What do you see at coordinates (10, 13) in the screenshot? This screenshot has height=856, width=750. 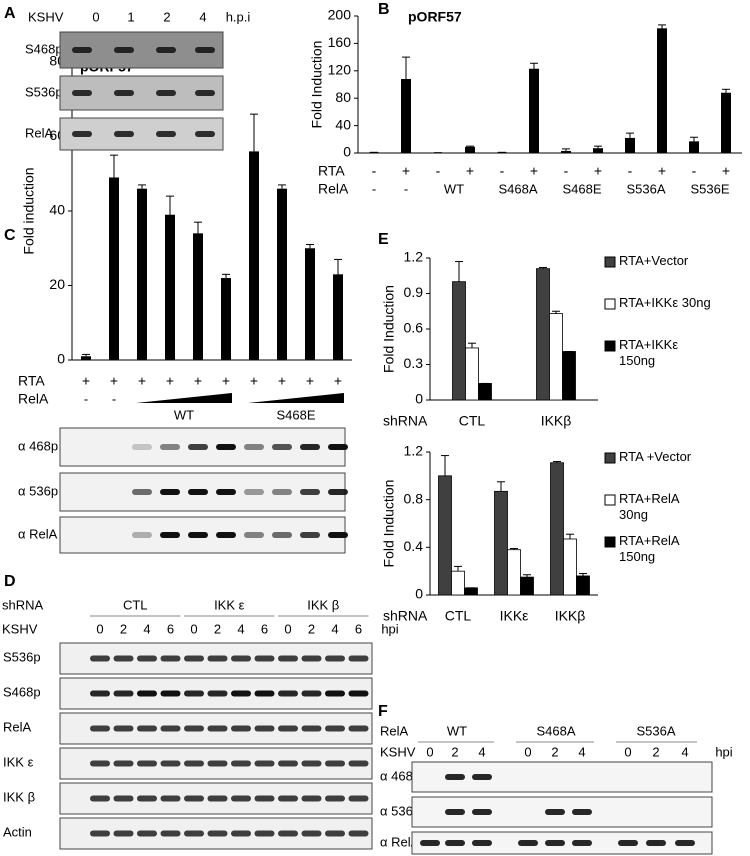 I see `panel-label: A` at bounding box center [10, 13].